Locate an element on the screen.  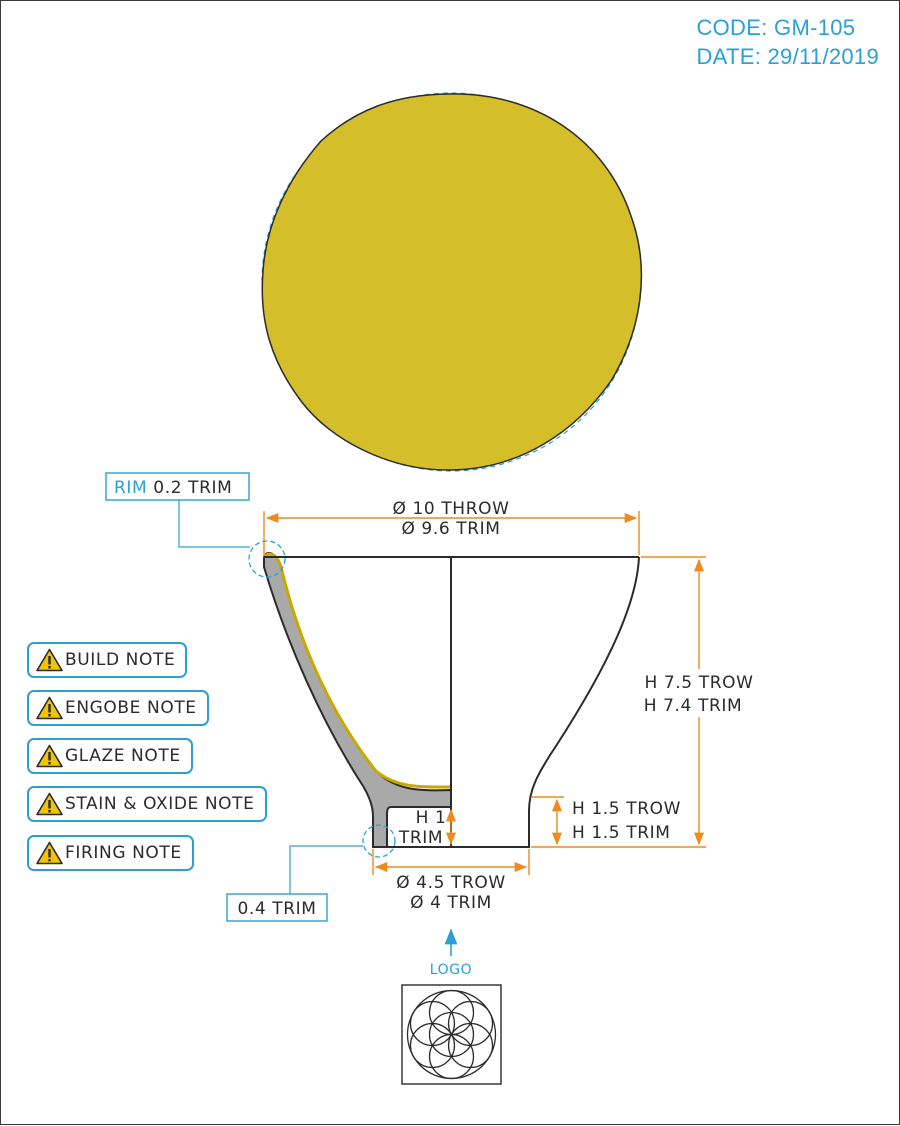
rim-callout-prefix: RIM is located at coordinates (130, 488).